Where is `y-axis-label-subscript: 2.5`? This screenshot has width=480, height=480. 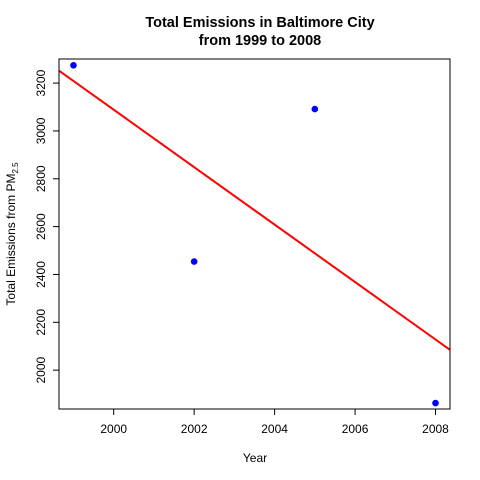 y-axis-label-subscript: 2.5 is located at coordinates (15, 168).